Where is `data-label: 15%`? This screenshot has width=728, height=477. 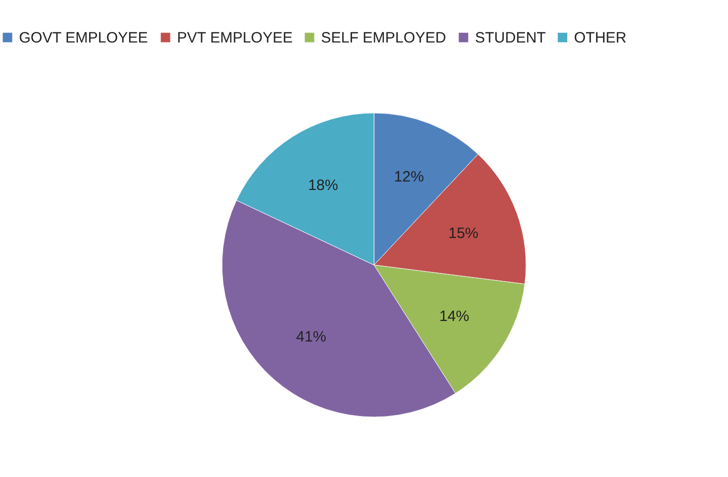 data-label: 15% is located at coordinates (463, 233).